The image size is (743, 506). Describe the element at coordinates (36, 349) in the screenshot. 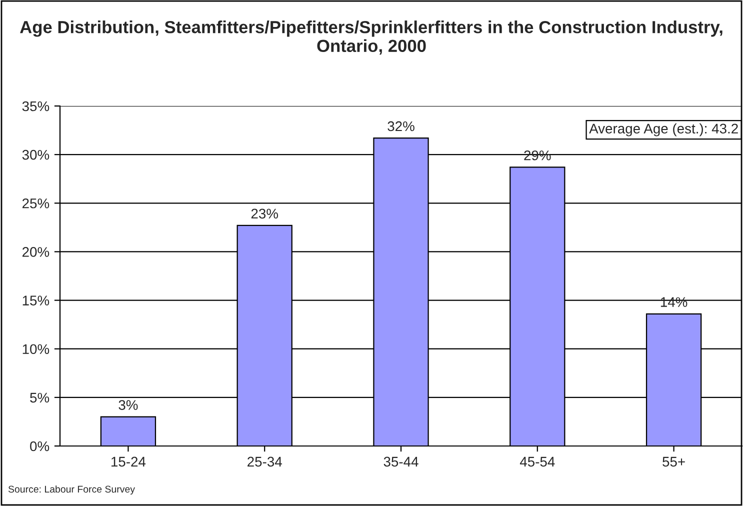

I see `y-tick-label: 10%` at that location.